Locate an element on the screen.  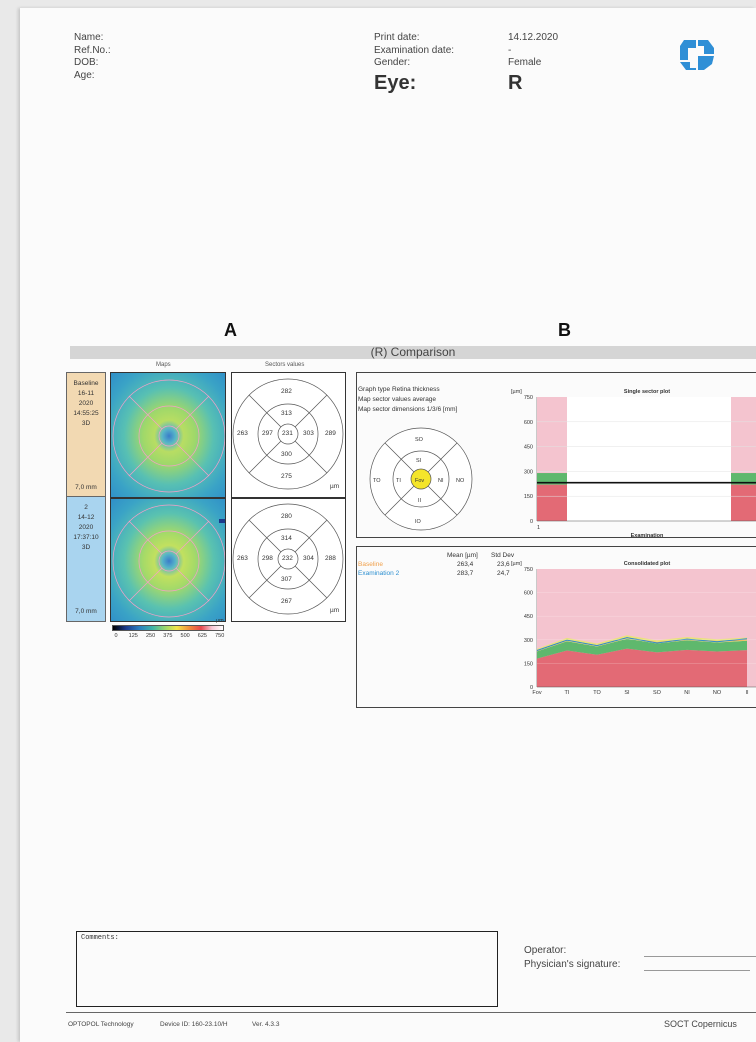
legend-tick: 250 is located at coordinates (150, 636).